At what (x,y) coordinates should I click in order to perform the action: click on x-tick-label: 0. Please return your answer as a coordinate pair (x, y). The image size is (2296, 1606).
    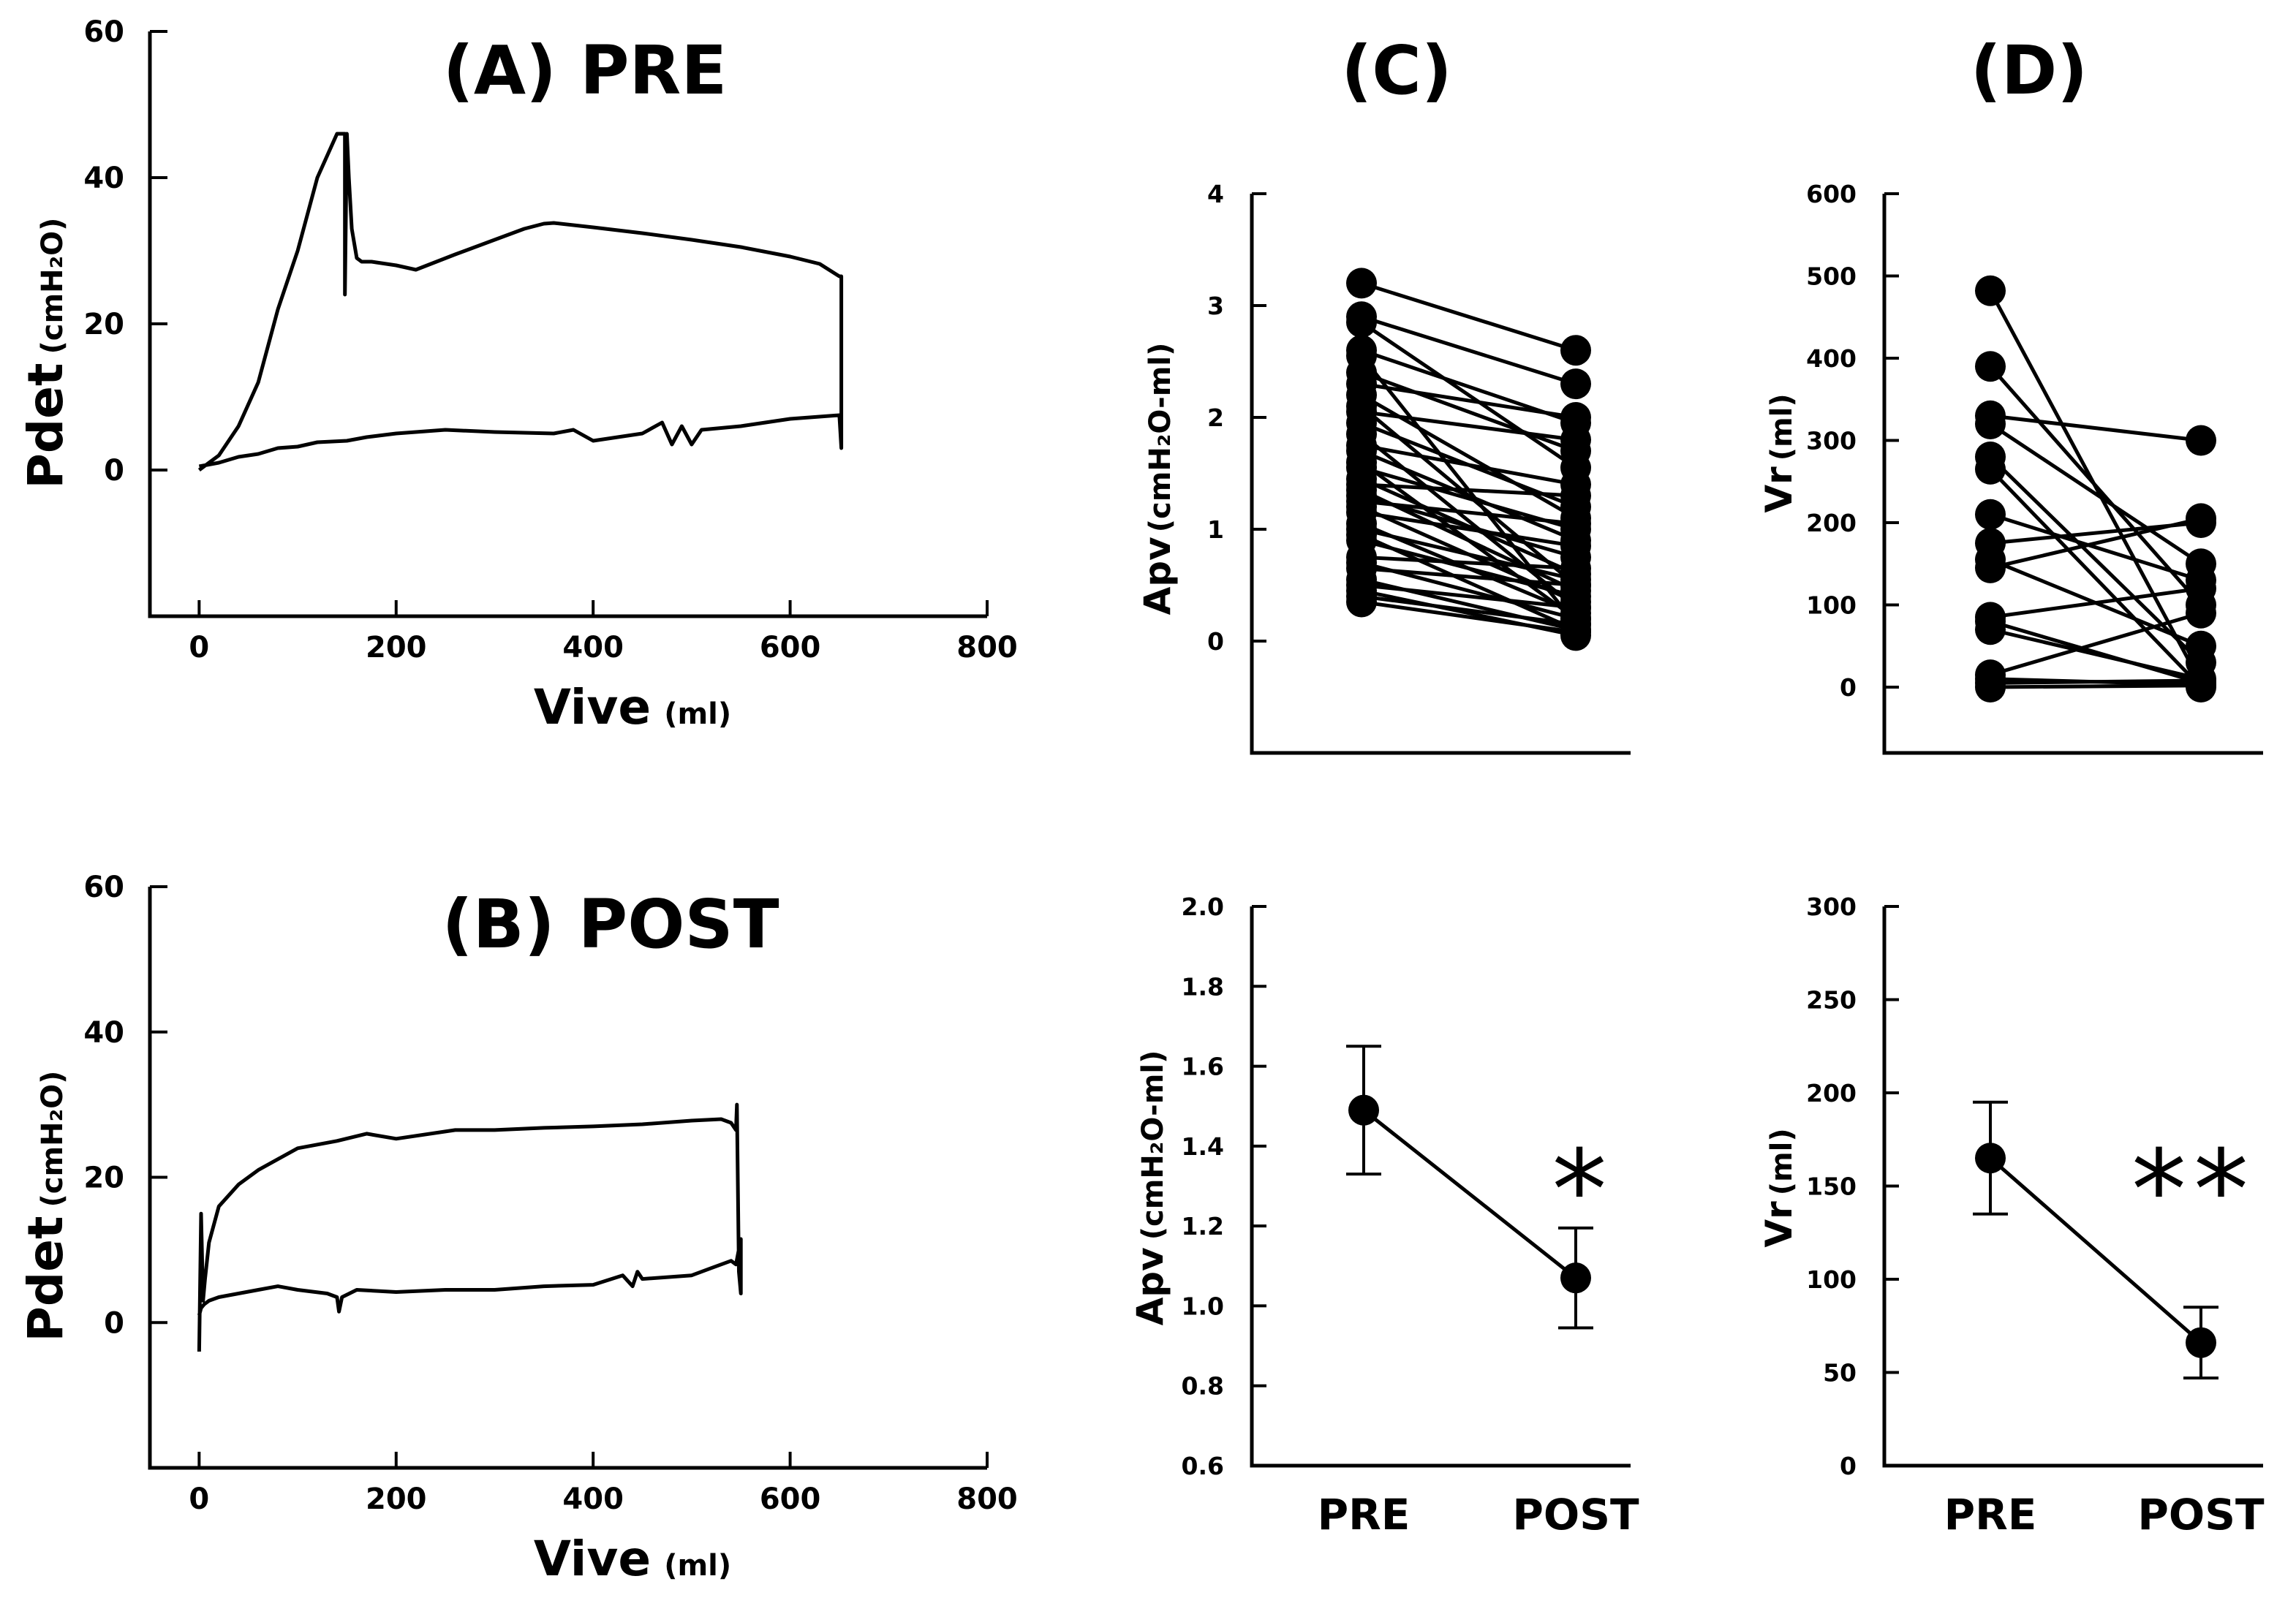
    Looking at the image, I should click on (199, 1499).